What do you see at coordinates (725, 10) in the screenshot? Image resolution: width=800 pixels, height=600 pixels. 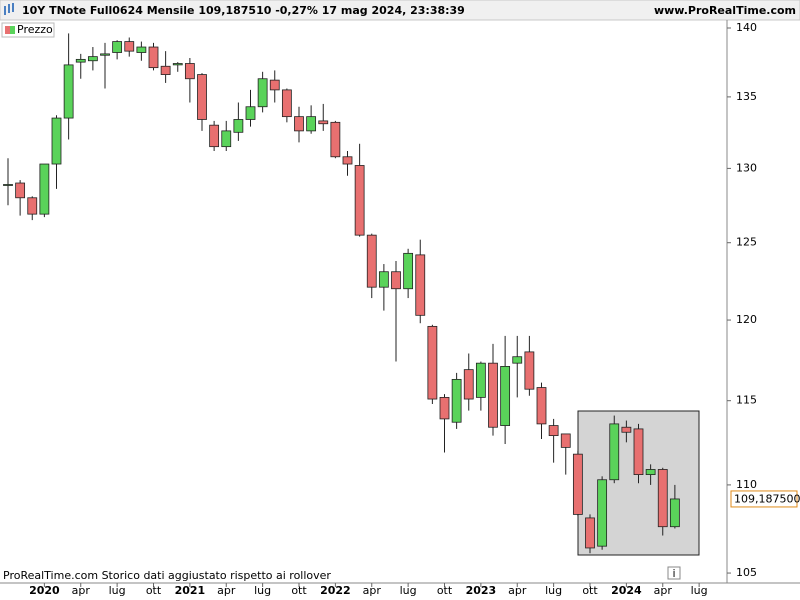 I see `site-label: www.ProRealTime.com` at bounding box center [725, 10].